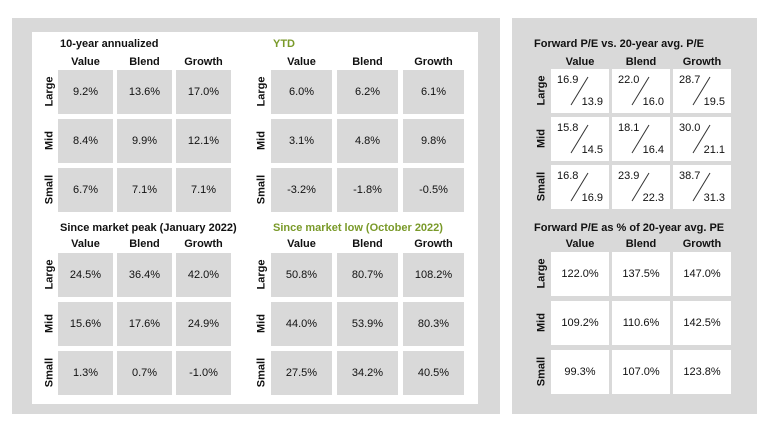 This screenshot has width=768, height=432. What do you see at coordinates (592, 150) in the screenshot?
I see `pe-average-value: 14.5` at bounding box center [592, 150].